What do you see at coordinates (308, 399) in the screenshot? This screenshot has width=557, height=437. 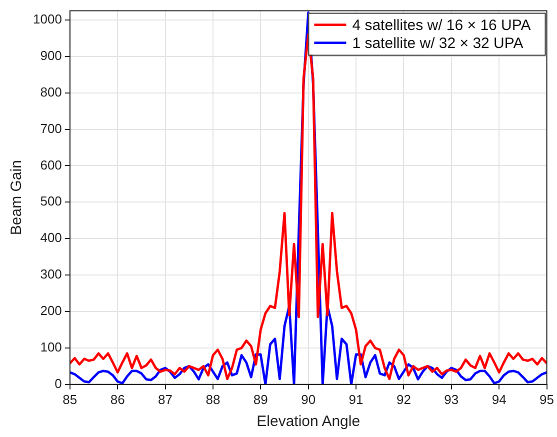 I see `x-tick-label: 90` at bounding box center [308, 399].